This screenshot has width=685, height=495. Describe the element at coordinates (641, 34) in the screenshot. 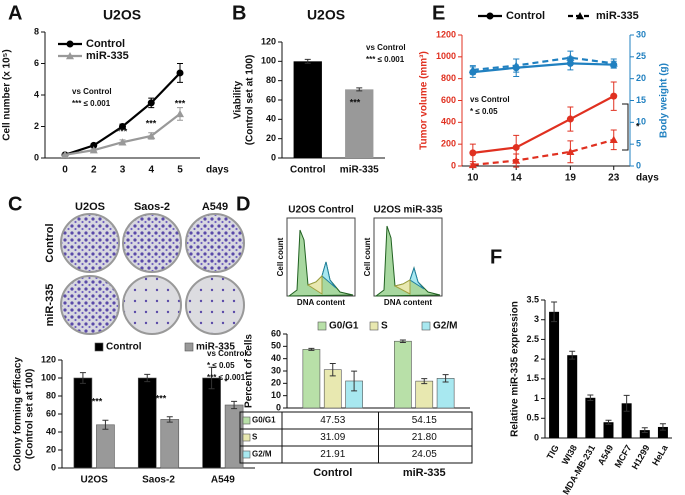

I see `y2-tick-label: 30` at that location.